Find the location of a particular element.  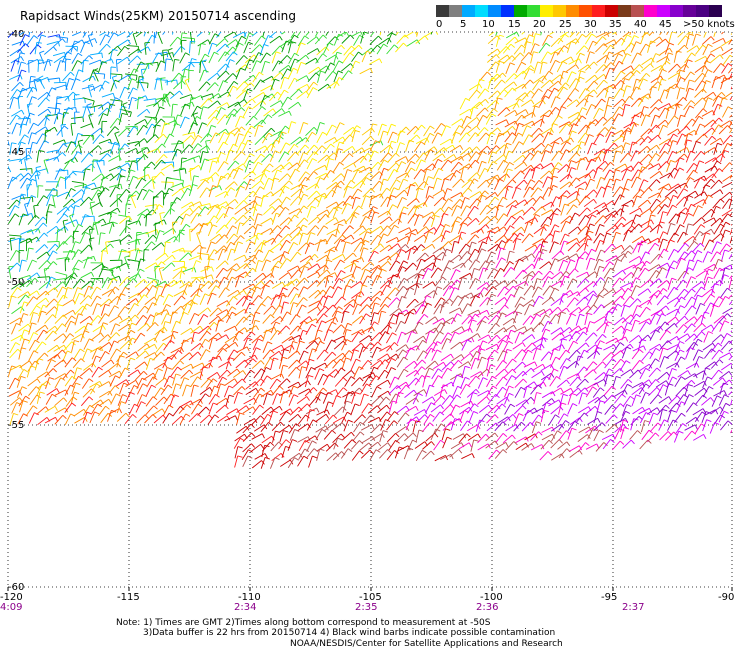

lat-label: -50 is located at coordinates (16, 282).